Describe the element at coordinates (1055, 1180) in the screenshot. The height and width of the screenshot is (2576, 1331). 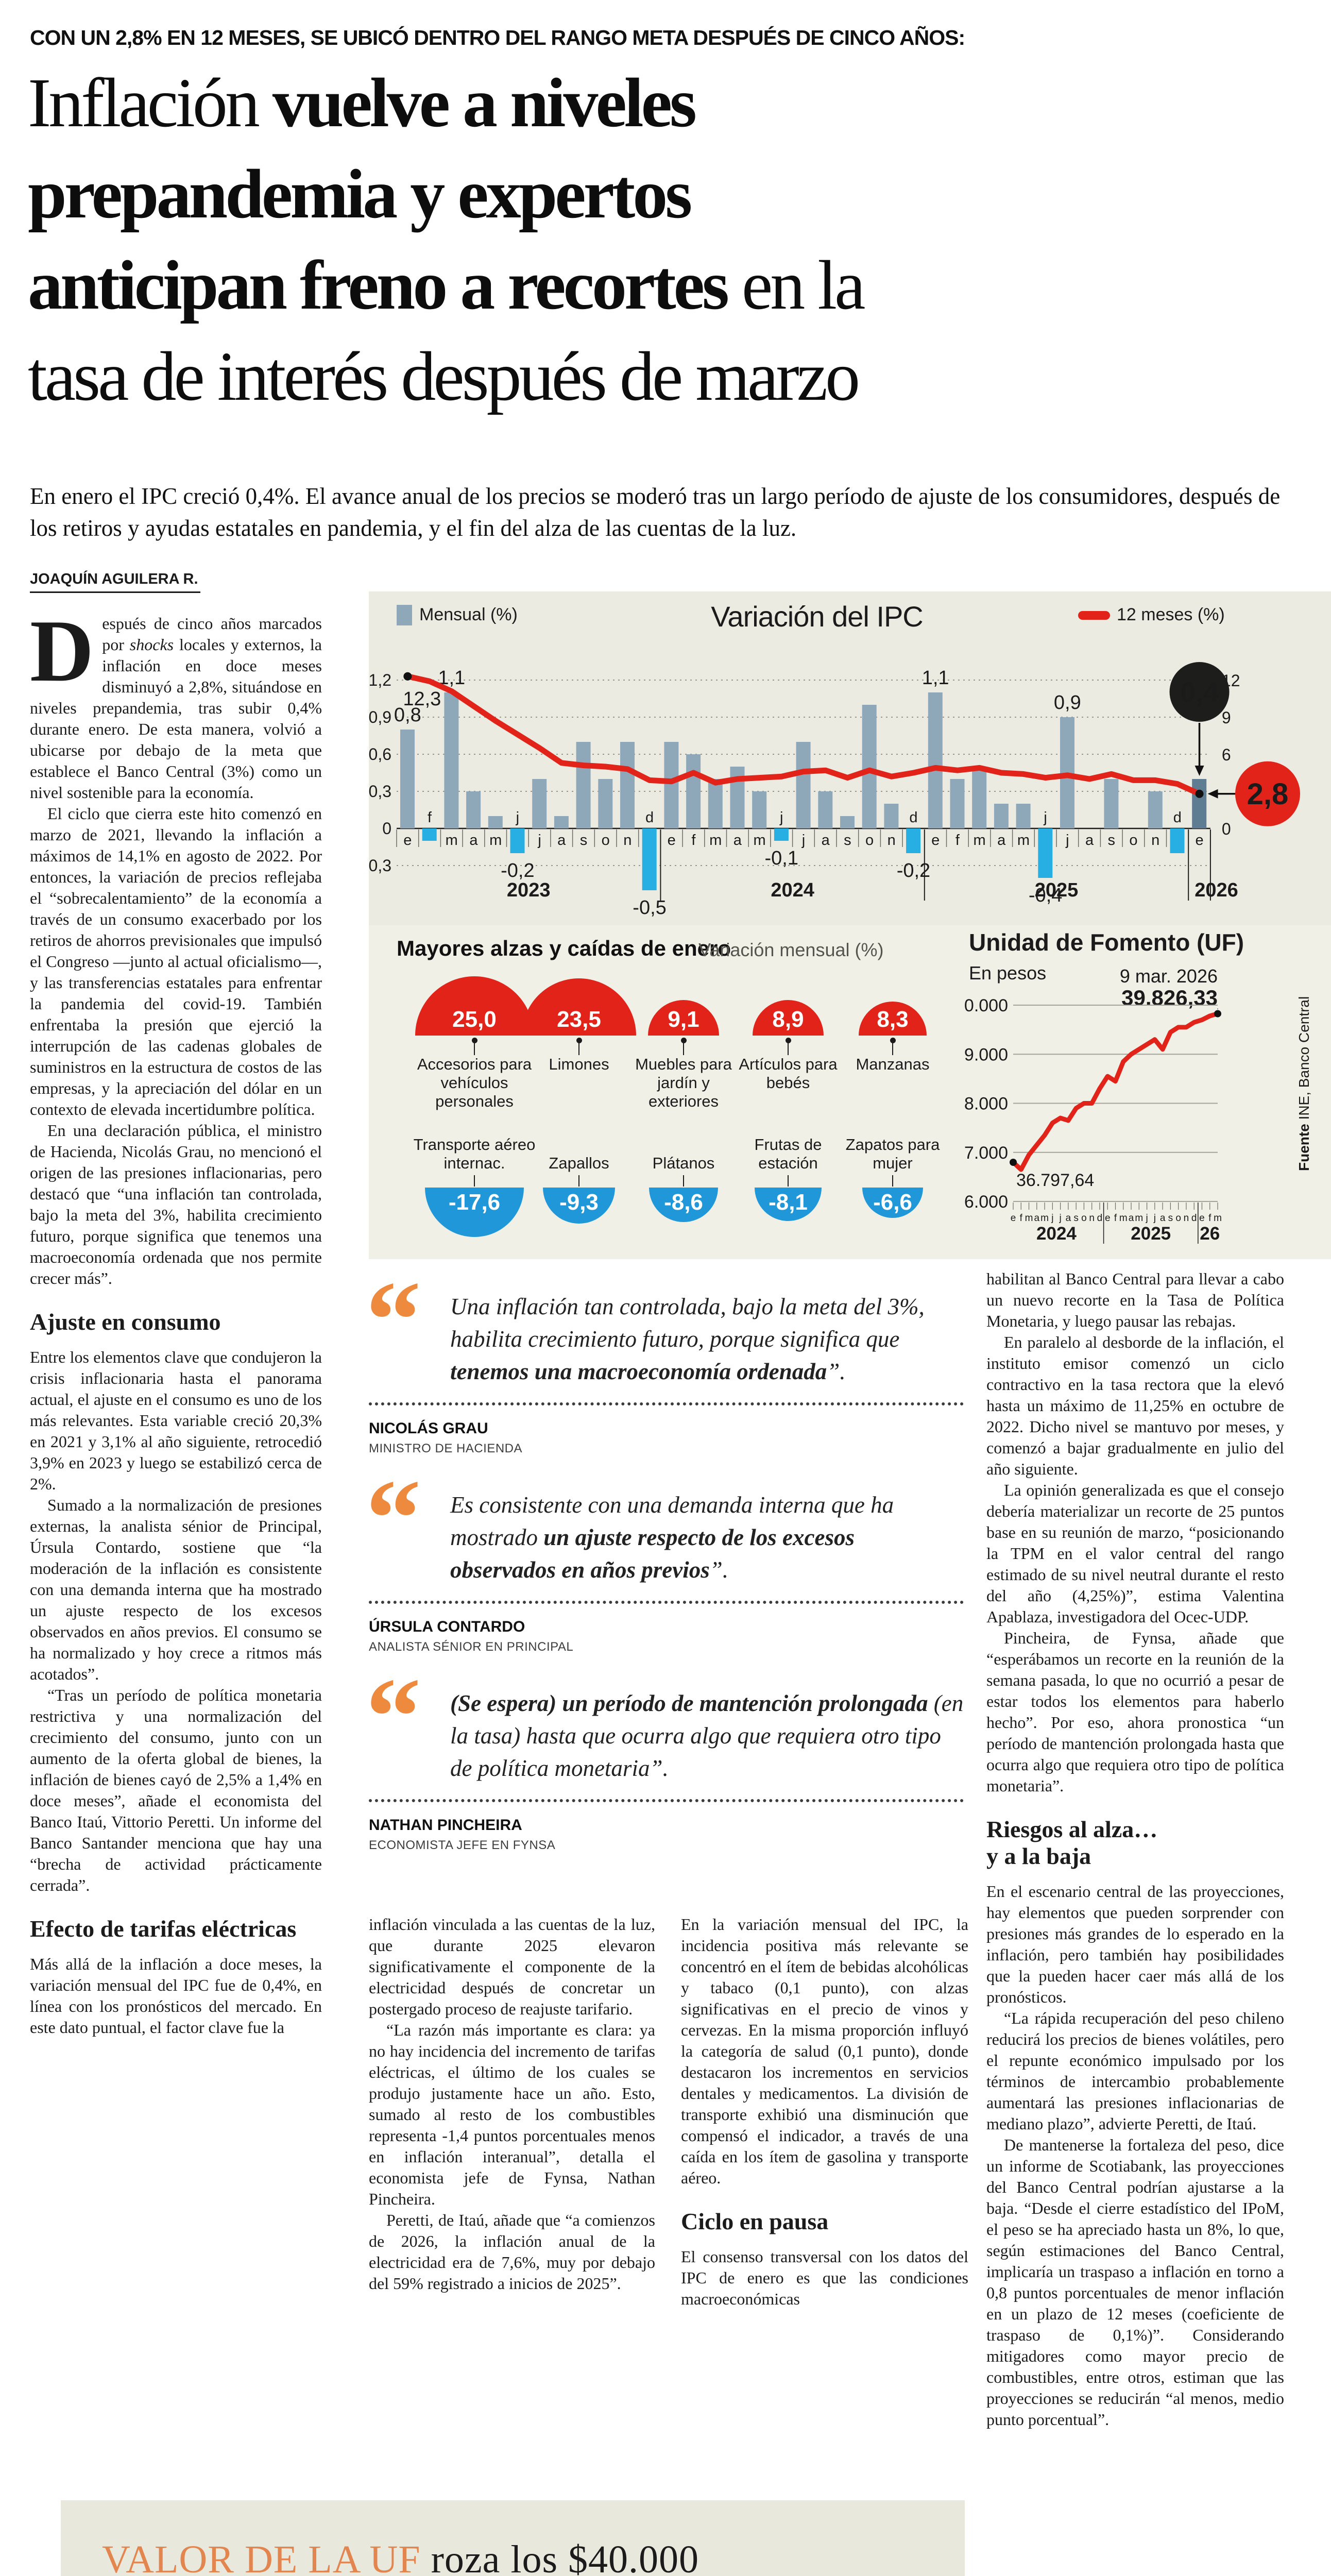
I see `svg-text: 36.797,64` at that location.